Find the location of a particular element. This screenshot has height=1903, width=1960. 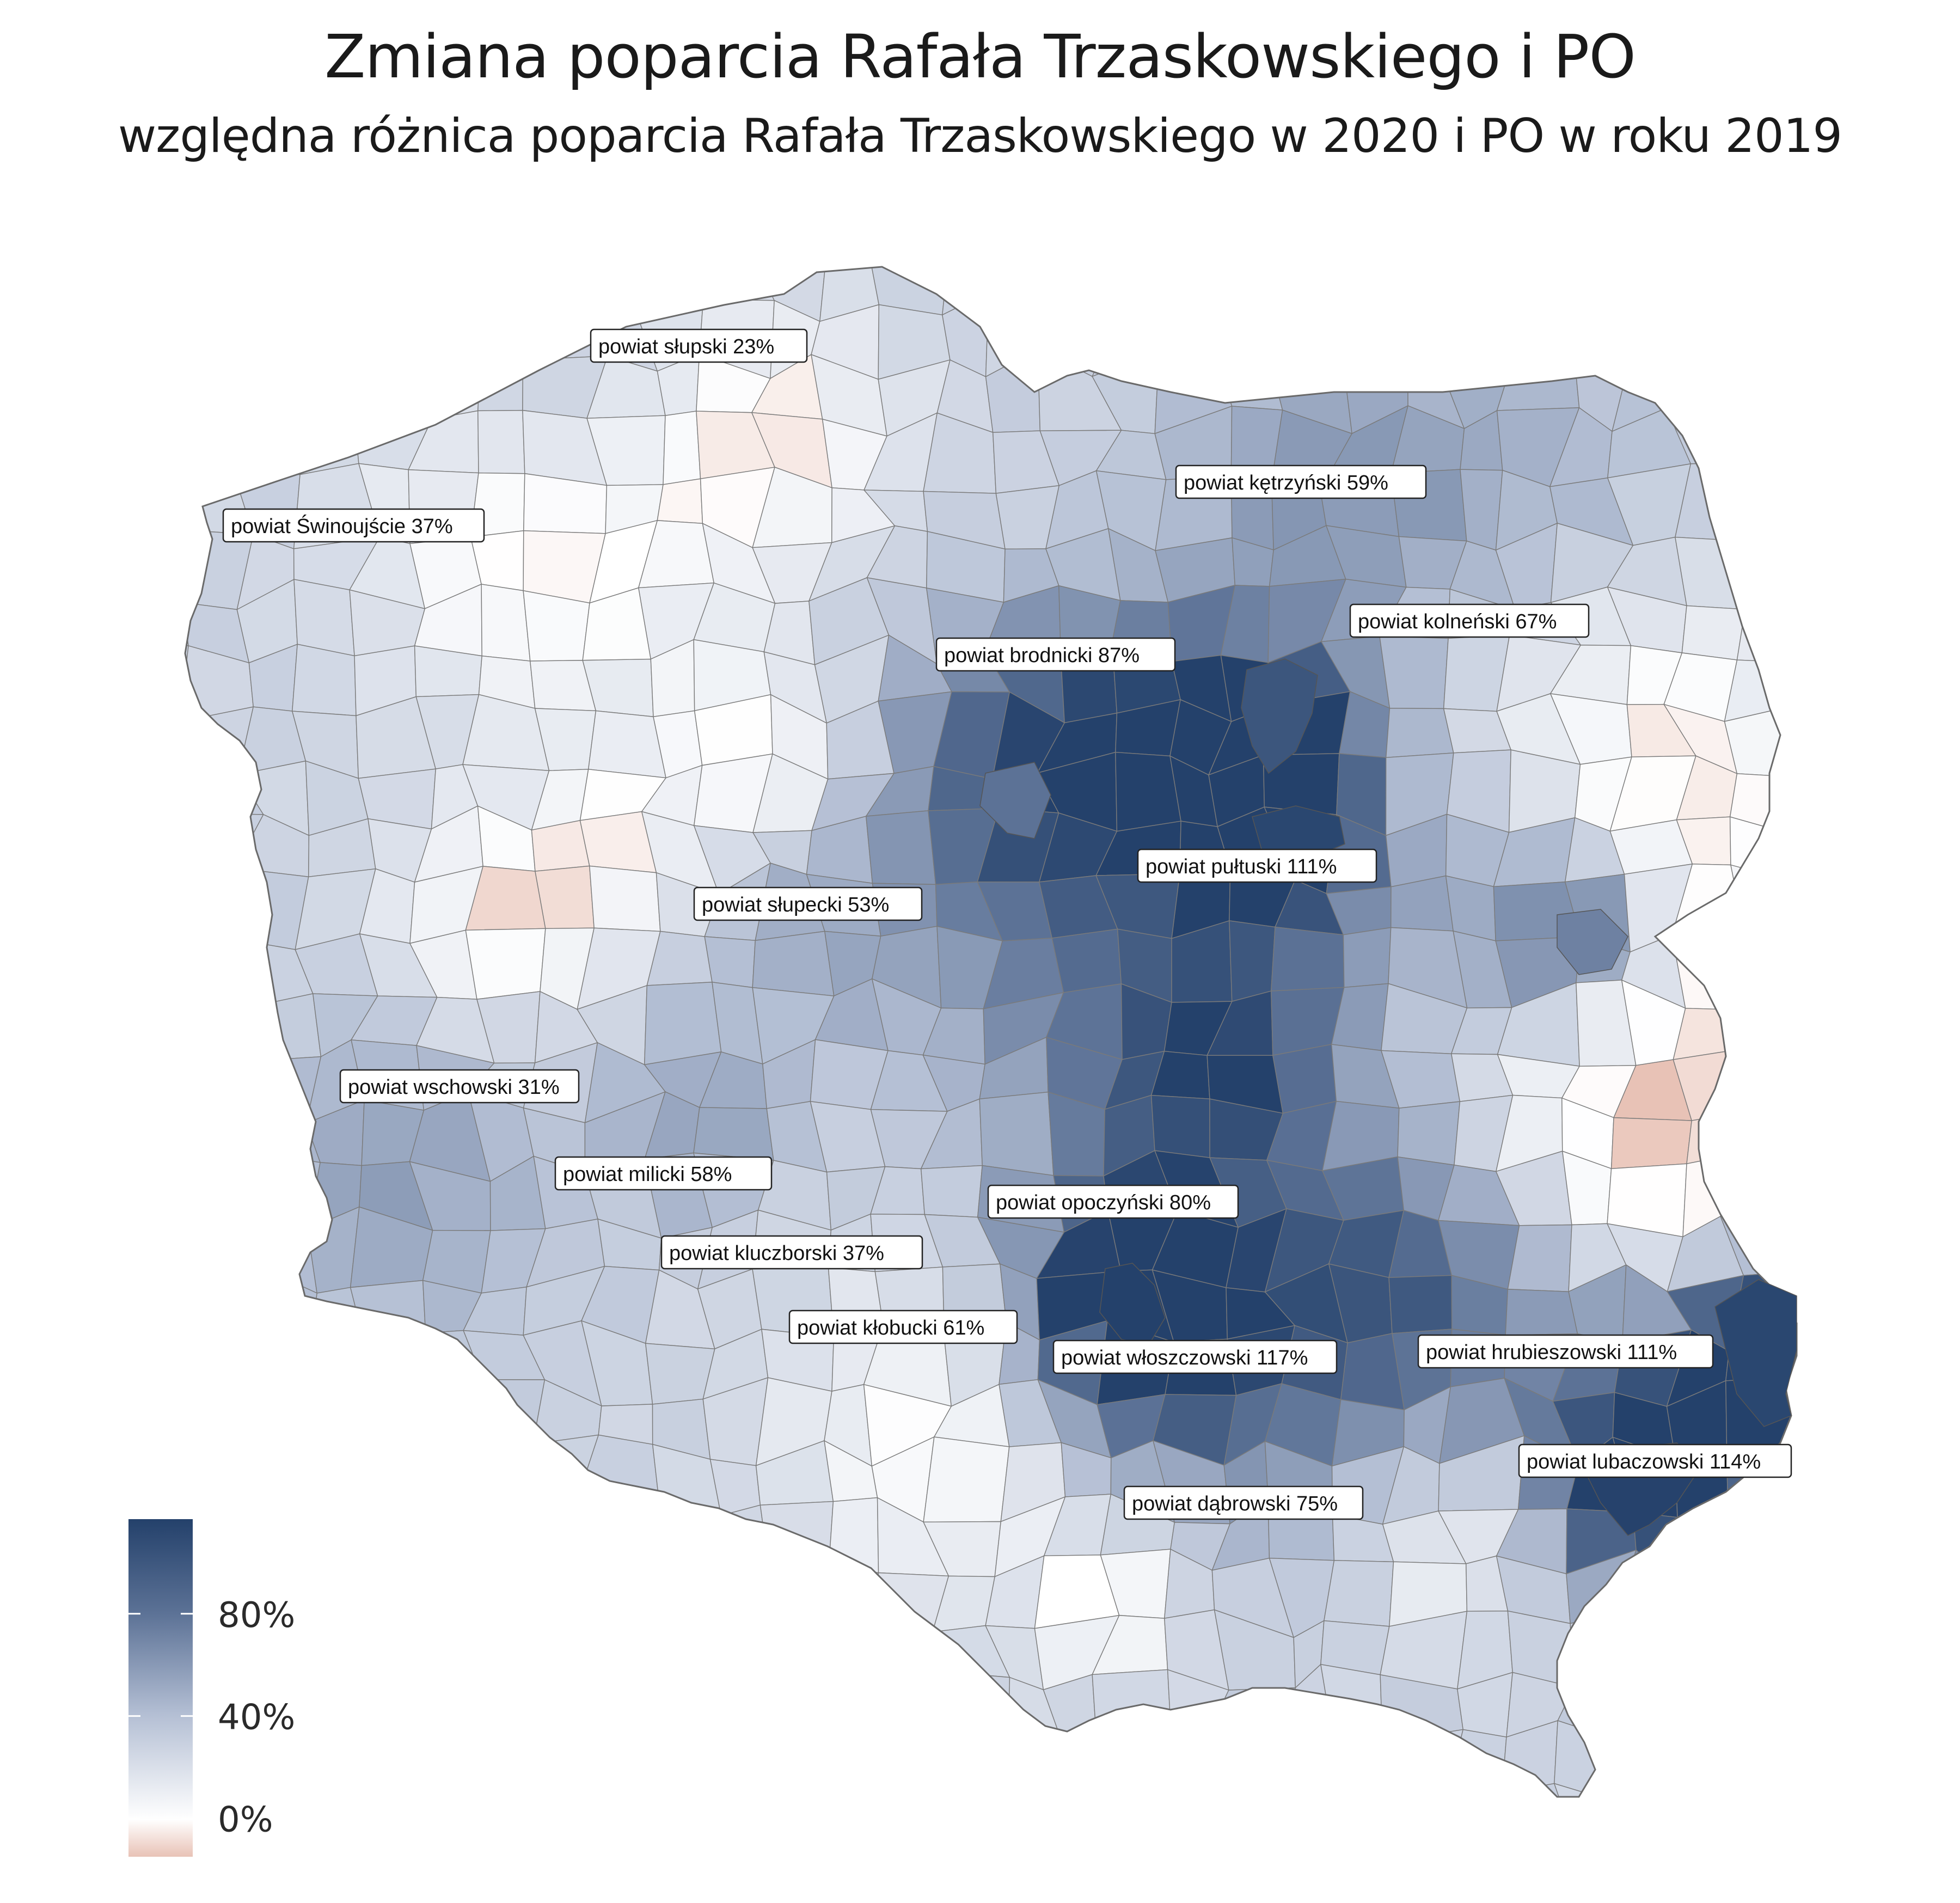

legend: 80% 40% 0% is located at coordinates (211, 1688).